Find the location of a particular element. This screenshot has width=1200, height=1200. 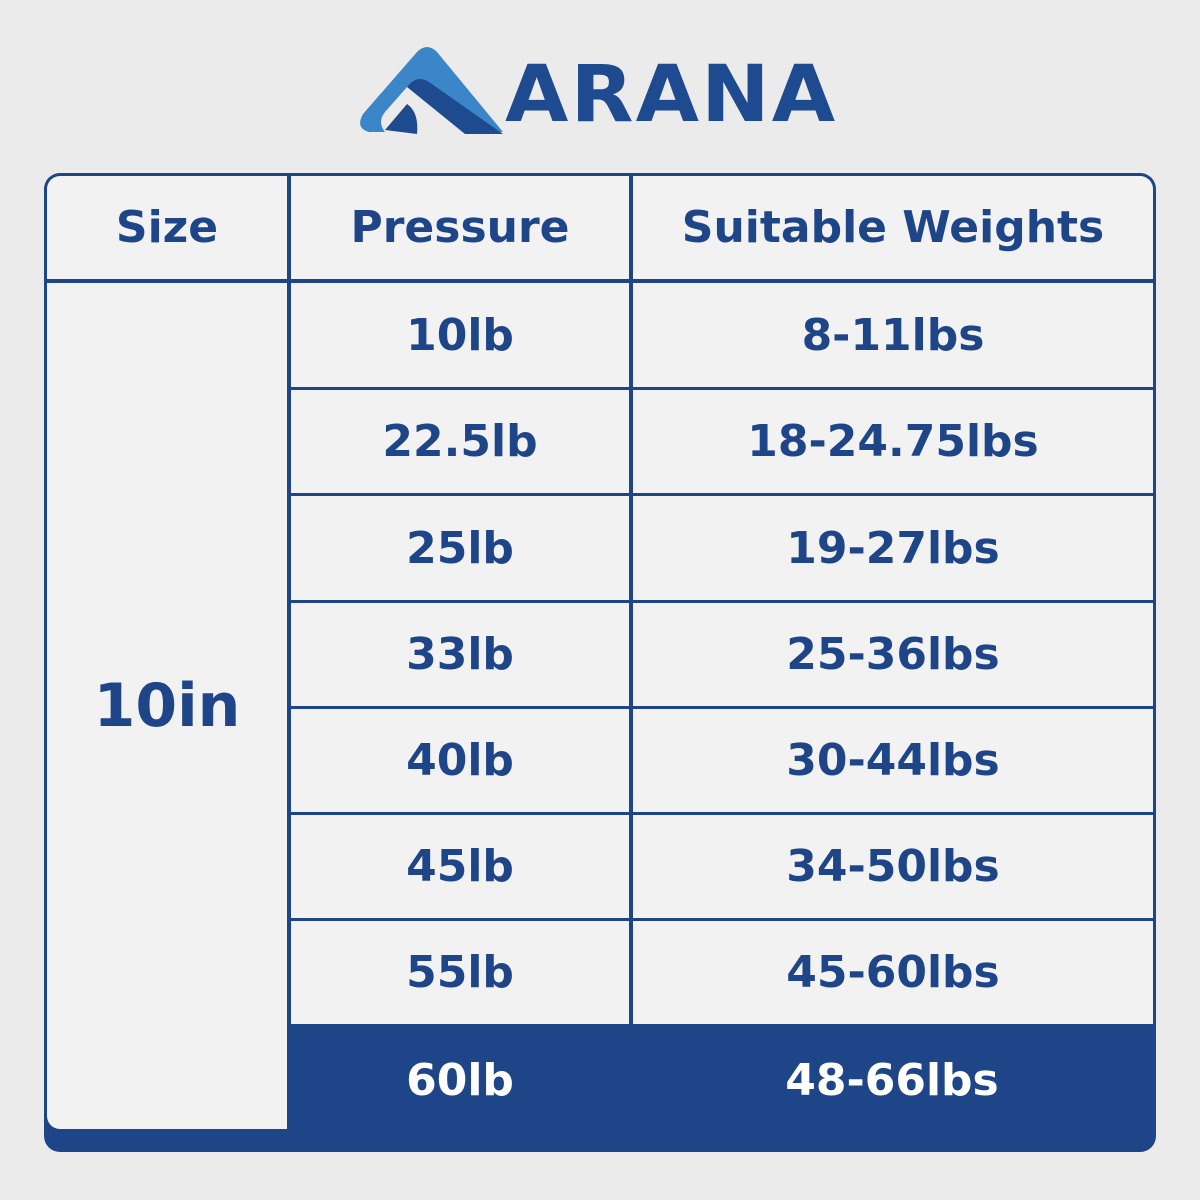

pressure-cell: 10lb is located at coordinates (460, 335).